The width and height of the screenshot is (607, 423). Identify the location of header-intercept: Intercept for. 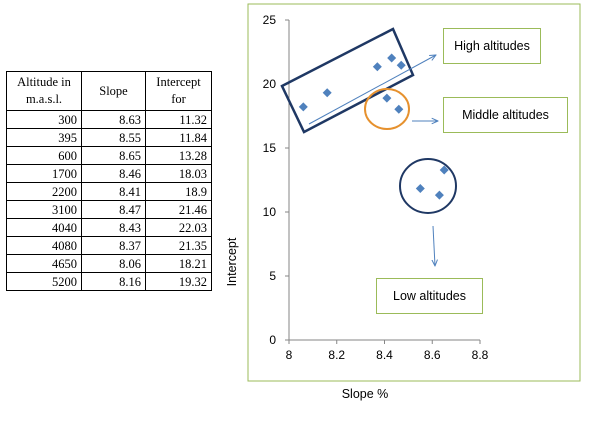
(178, 91).